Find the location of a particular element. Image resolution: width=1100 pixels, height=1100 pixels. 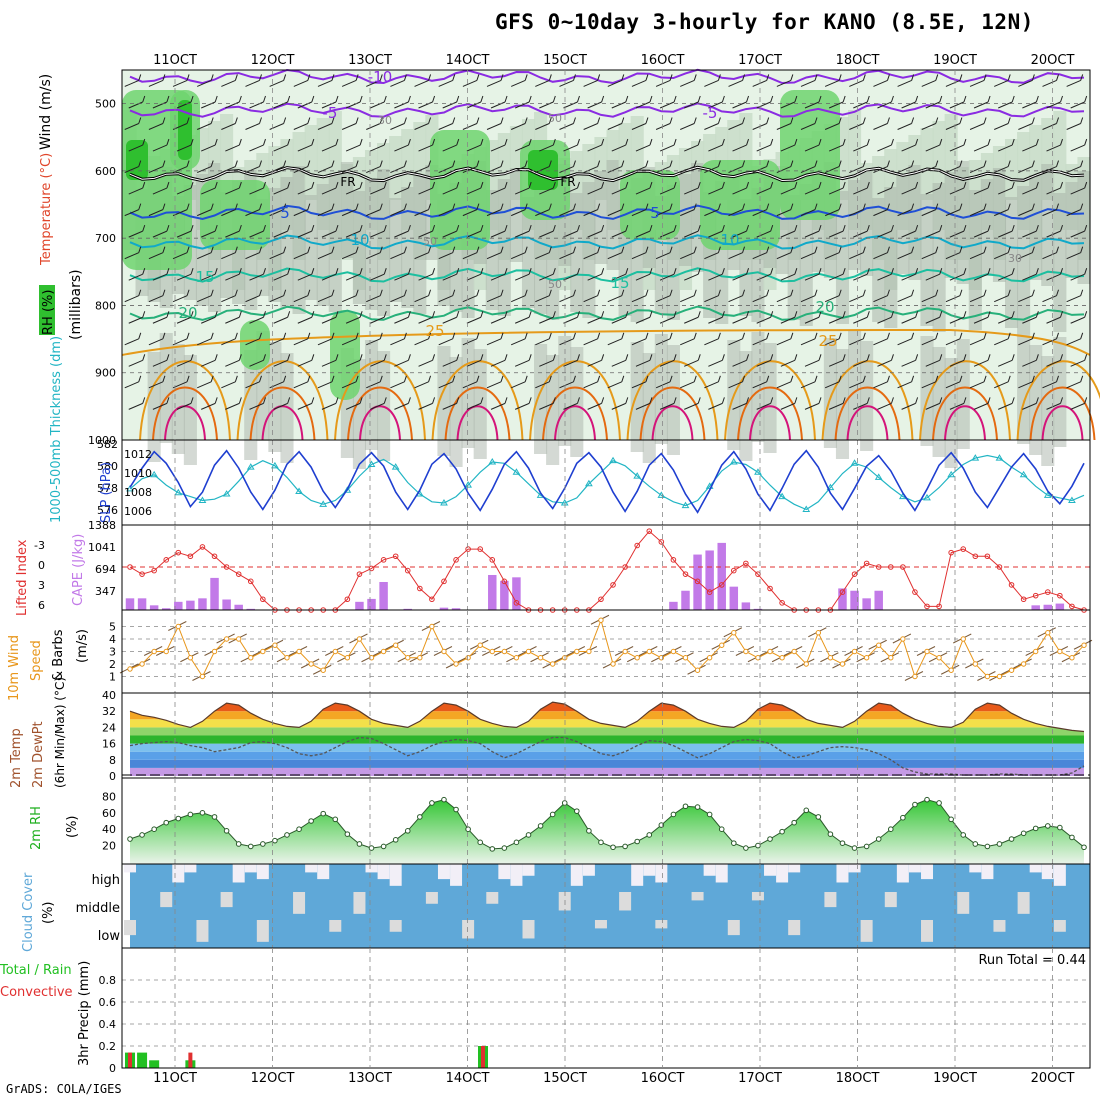

thickness-point is located at coordinates (613, 460).